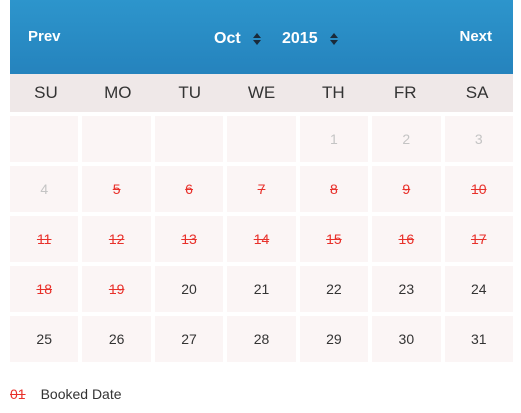 This screenshot has width=521, height=413. Describe the element at coordinates (475, 36) in the screenshot. I see `next-month-button: Next` at that location.